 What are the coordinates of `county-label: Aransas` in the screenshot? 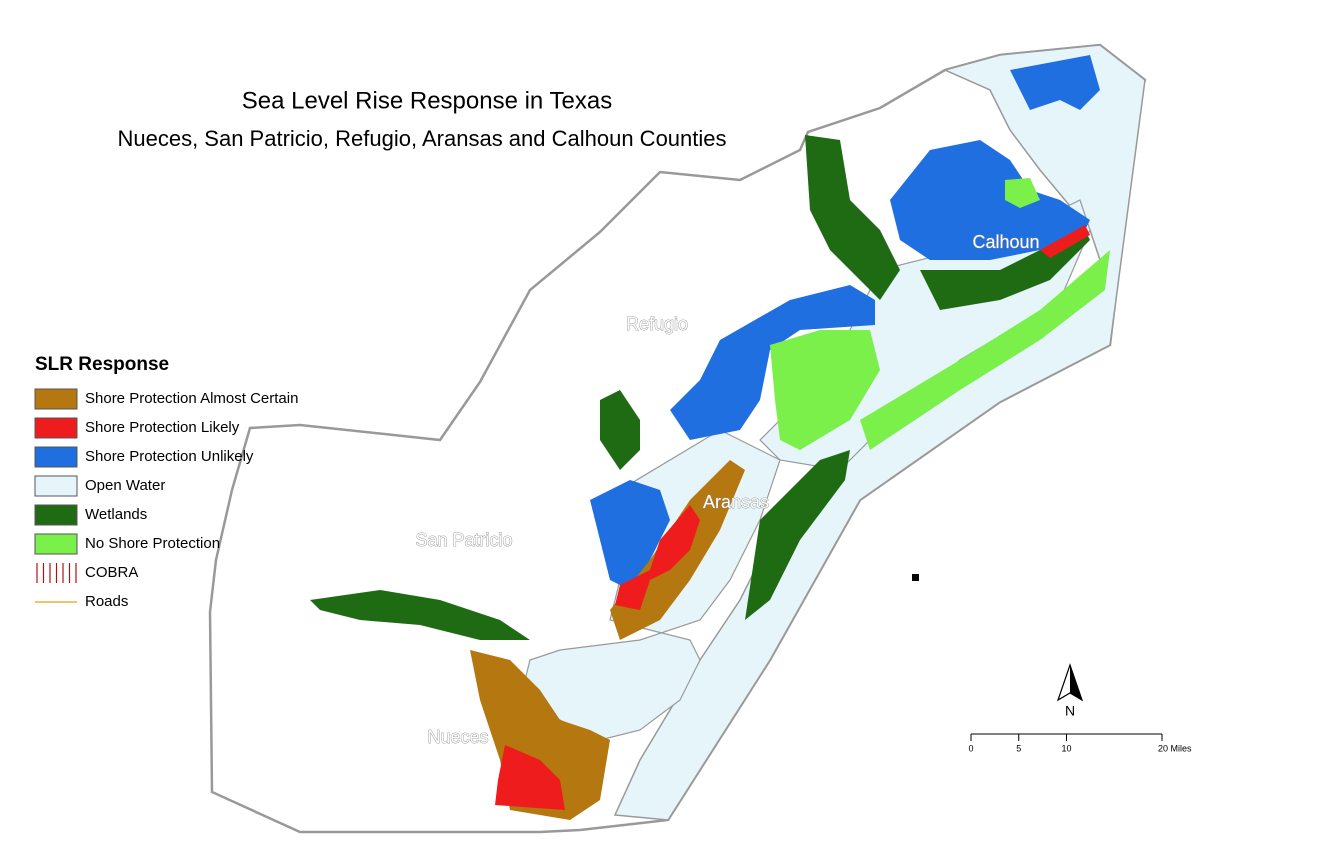 It's located at (736, 502).